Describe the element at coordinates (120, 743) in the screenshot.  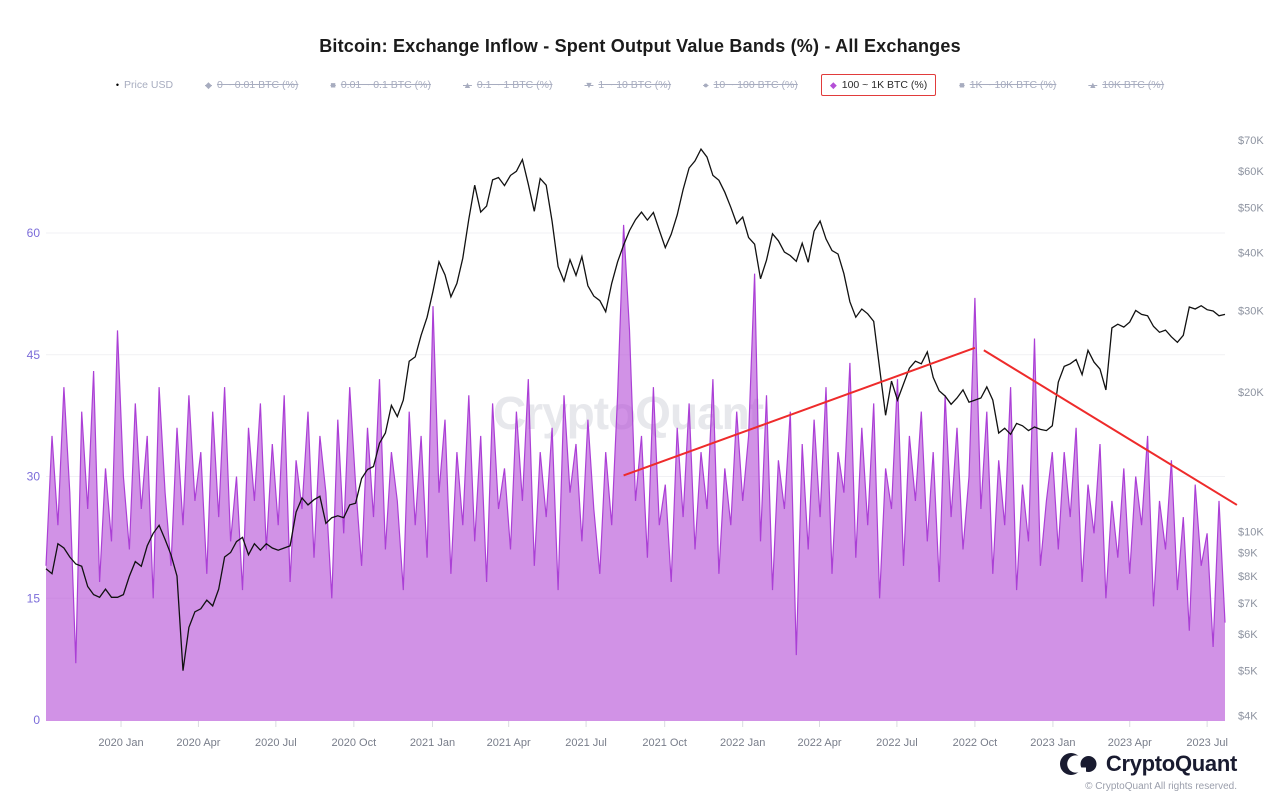
I see `x-axis-label-2020-Jan: 2020 Jan` at that location.